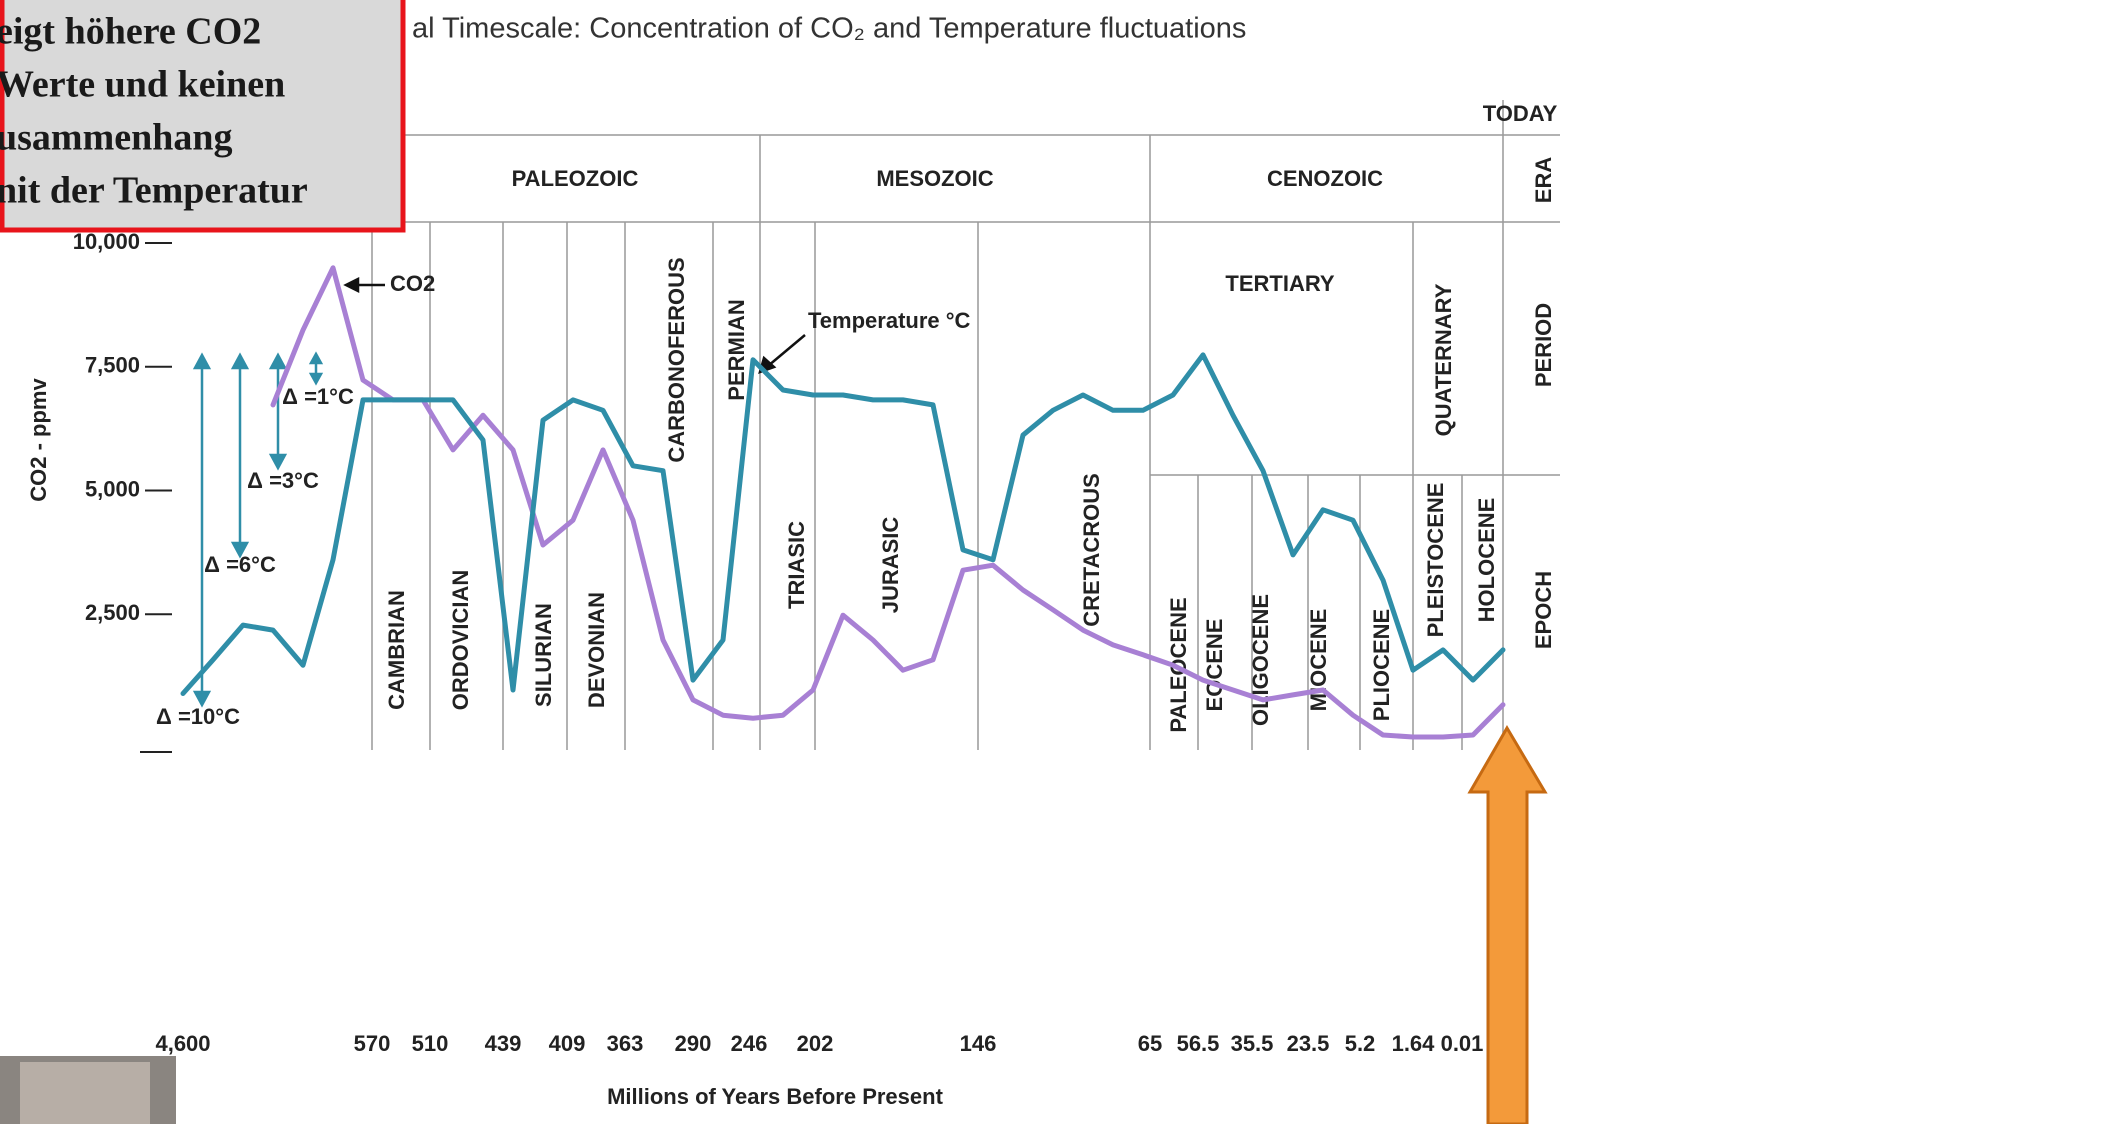 This screenshot has height=1124, width=2103. Describe the element at coordinates (106, 241) in the screenshot. I see `y-tick-label: 10,000` at that location.